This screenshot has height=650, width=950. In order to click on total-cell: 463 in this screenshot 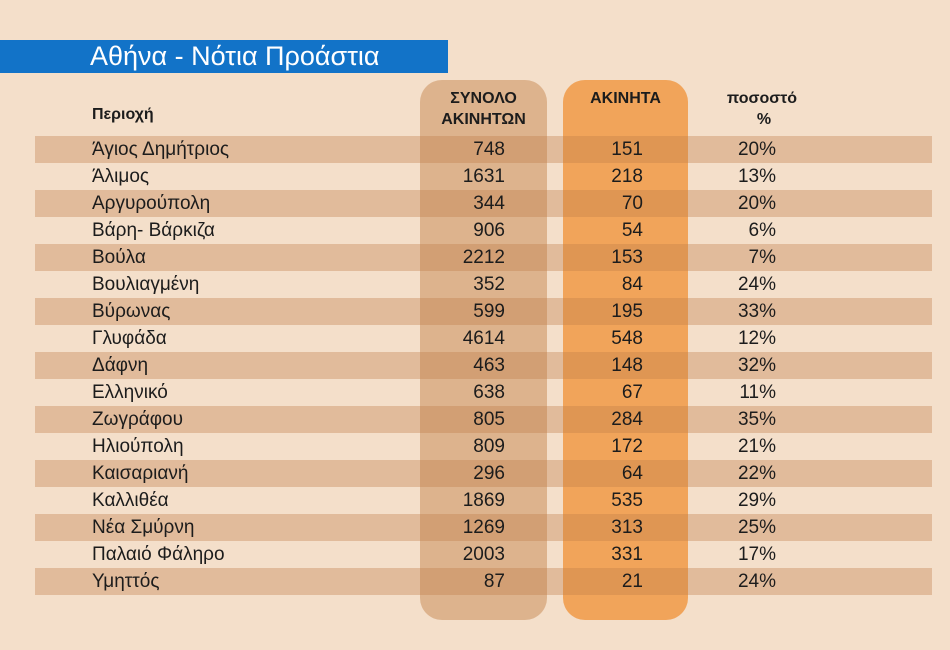, I will do `click(489, 365)`.